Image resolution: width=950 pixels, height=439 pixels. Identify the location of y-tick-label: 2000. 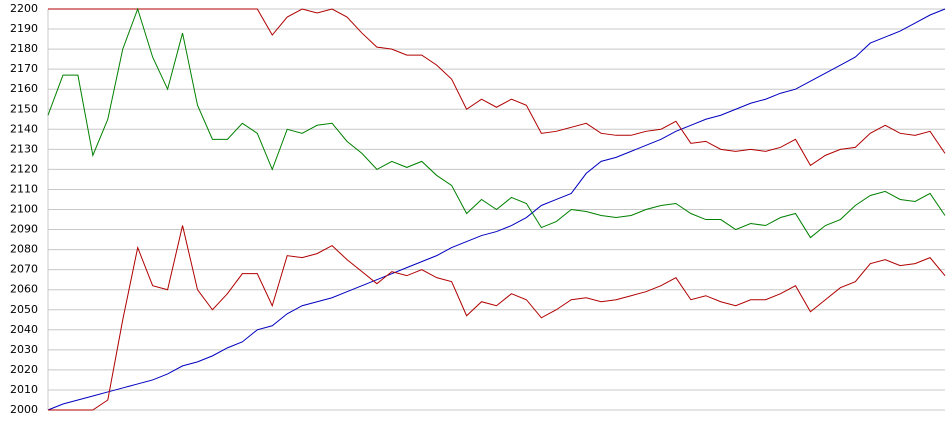
(24, 409).